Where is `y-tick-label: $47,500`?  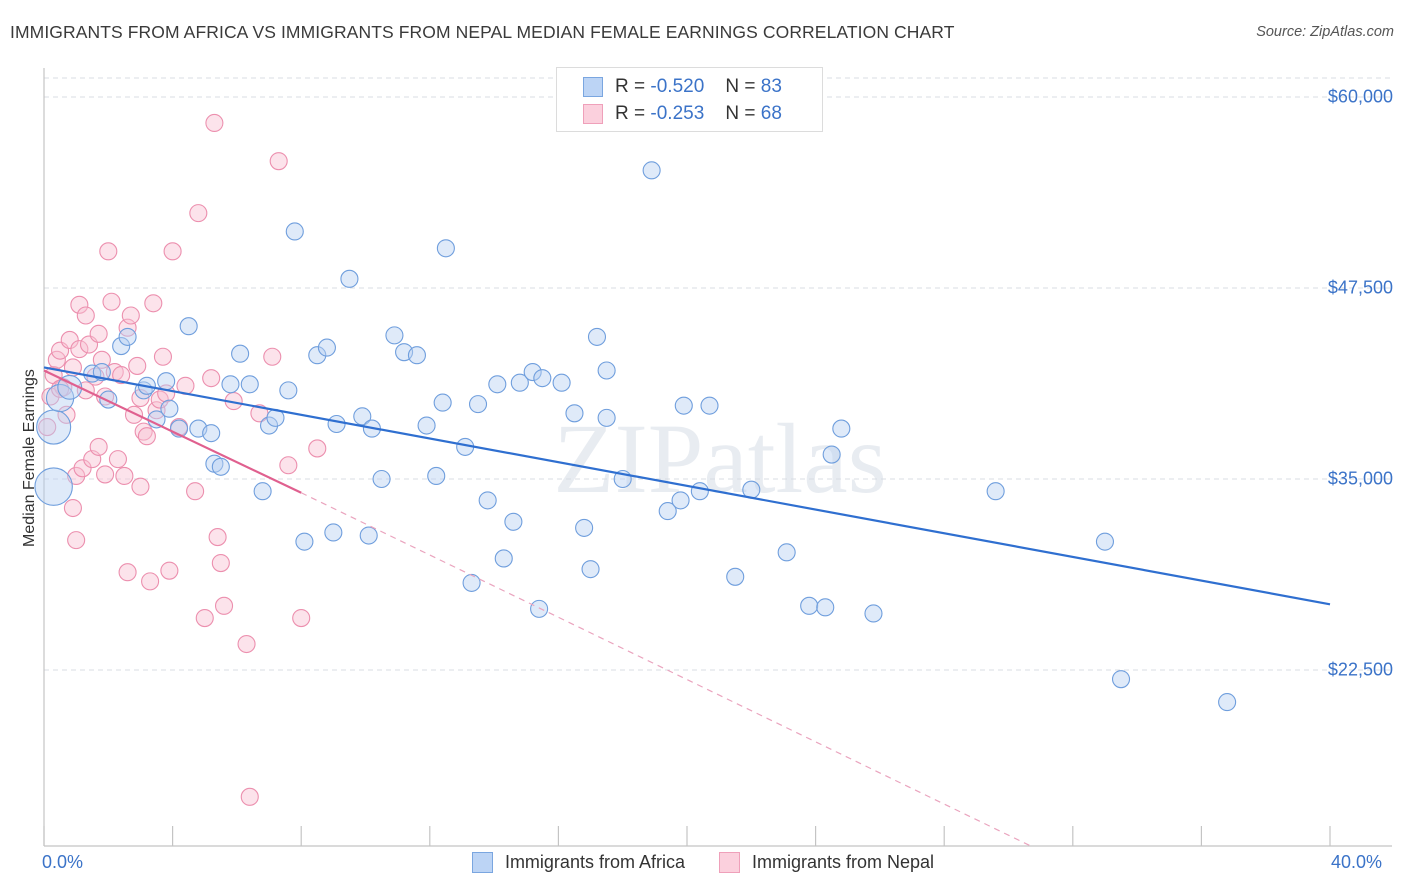 y-tick-label: $47,500 is located at coordinates (1360, 287).